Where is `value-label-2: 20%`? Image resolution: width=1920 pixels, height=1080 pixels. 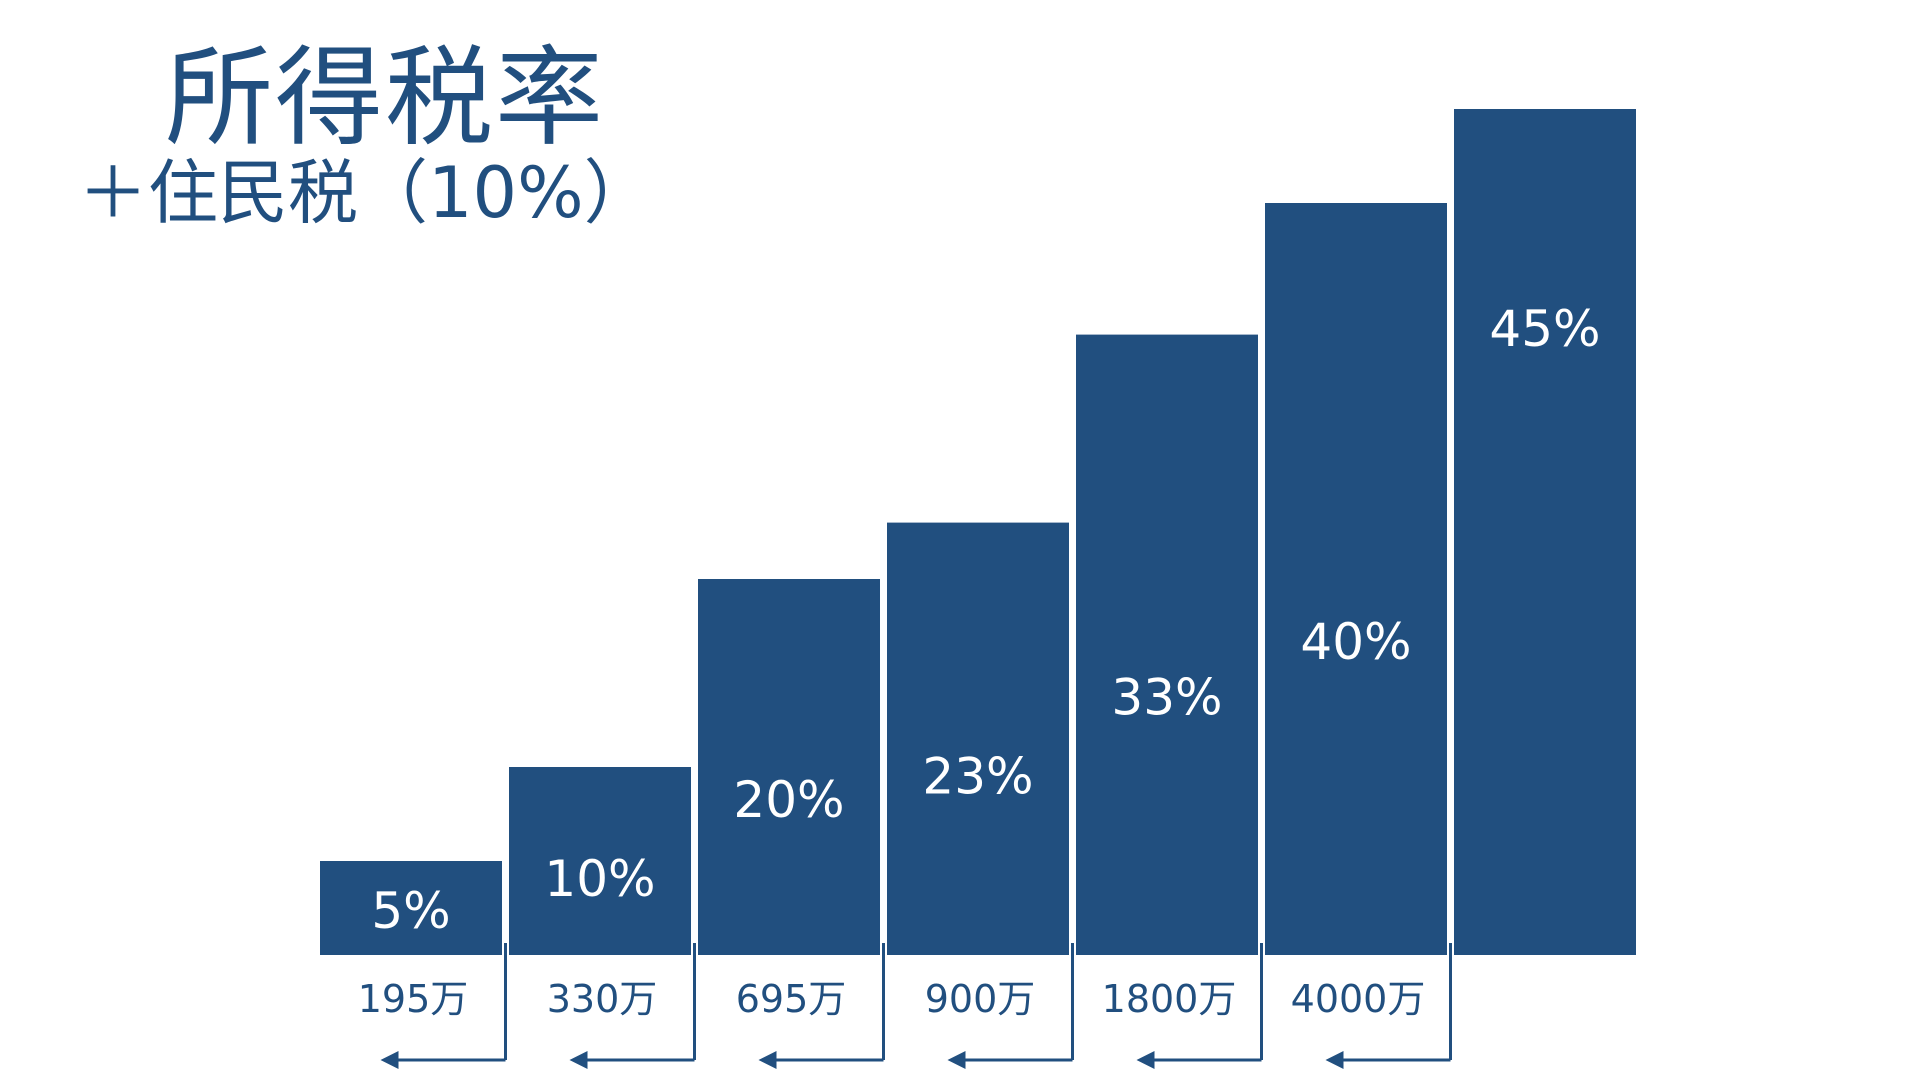
value-label-2: 20% is located at coordinates (788, 800).